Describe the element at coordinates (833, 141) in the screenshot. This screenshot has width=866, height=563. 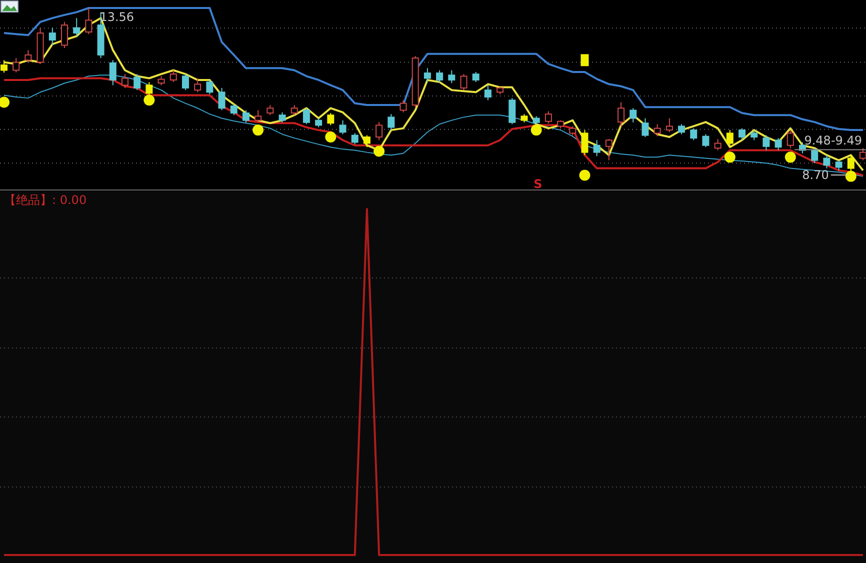
I see `band-label: 9.48-9.49` at that location.